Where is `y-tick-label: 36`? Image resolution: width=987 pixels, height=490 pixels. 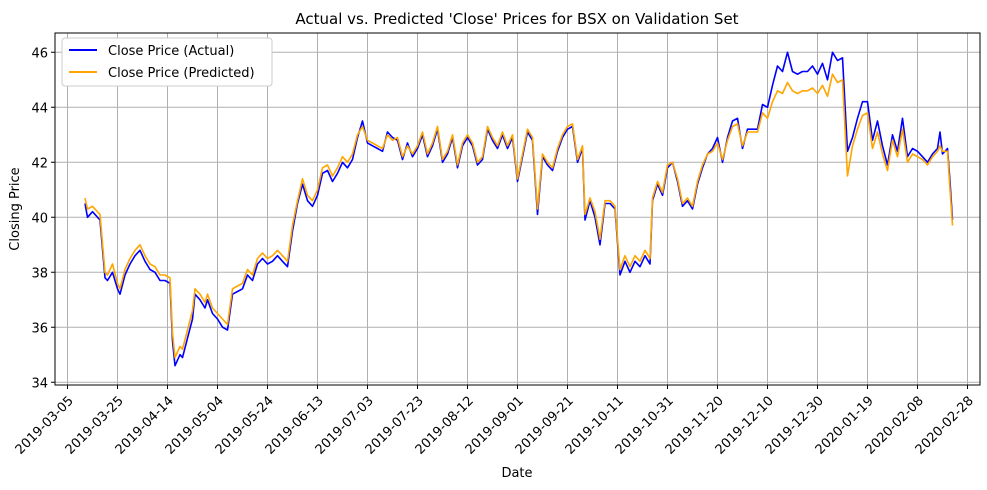 y-tick-label: 36 is located at coordinates (39, 328).